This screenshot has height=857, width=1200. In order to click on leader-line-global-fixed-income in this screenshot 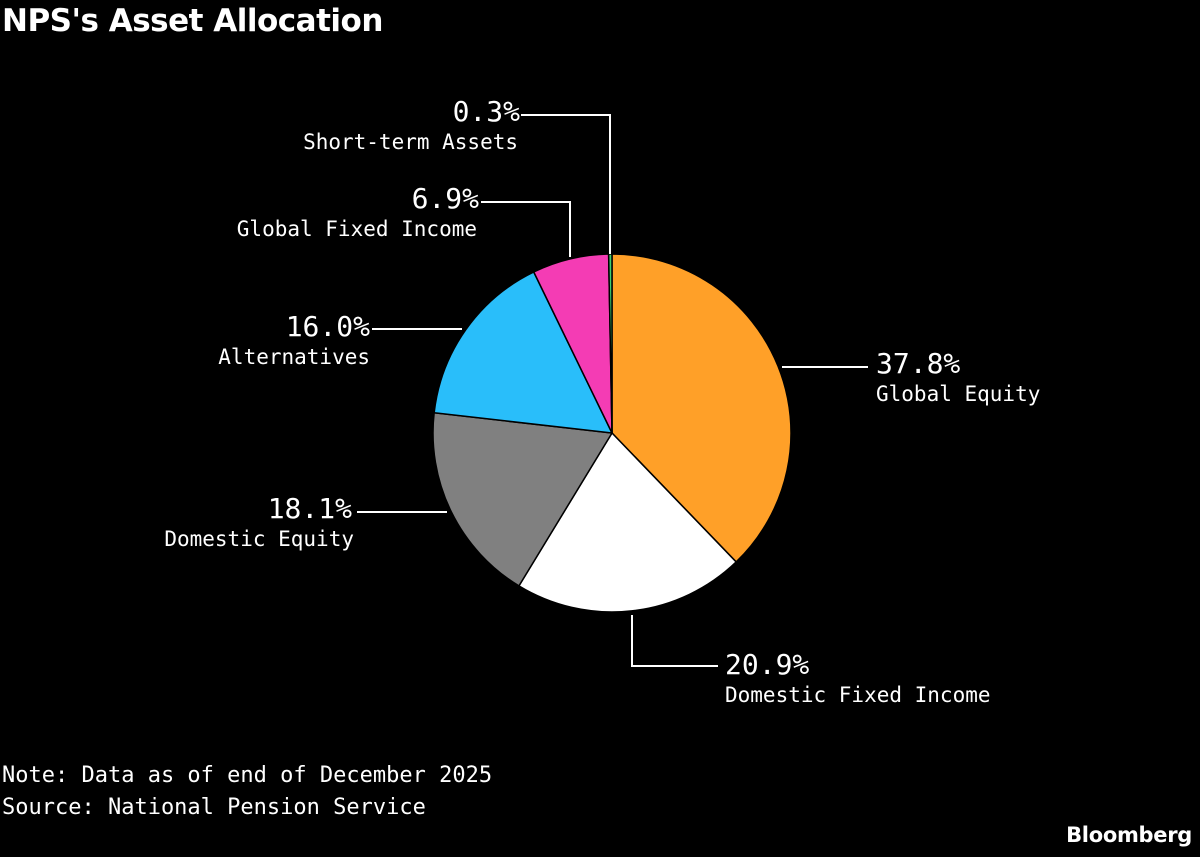, I will do `click(526, 229)`.